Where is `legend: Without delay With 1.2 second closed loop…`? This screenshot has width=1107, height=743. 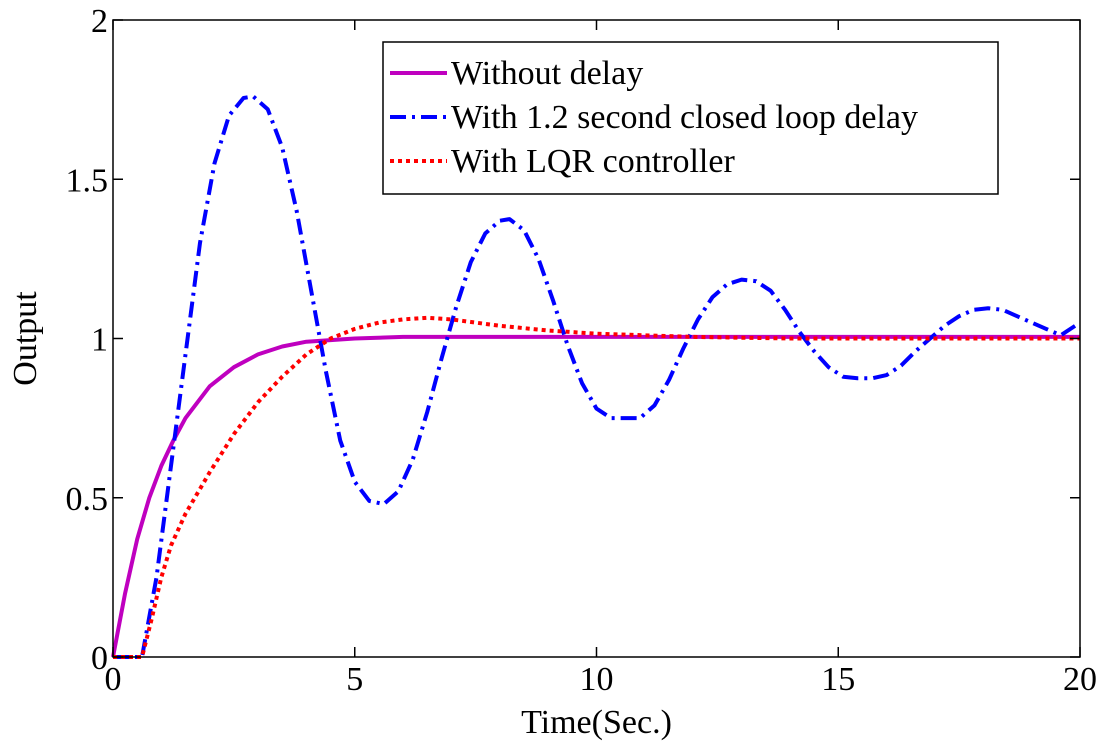
legend: Without delay With 1.2 second closed loop… is located at coordinates (690, 118).